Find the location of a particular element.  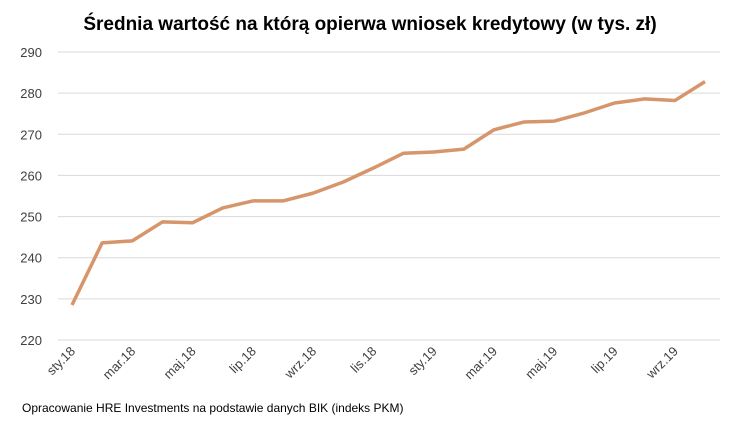

x-tick-label: sty.19 is located at coordinates (422, 361).